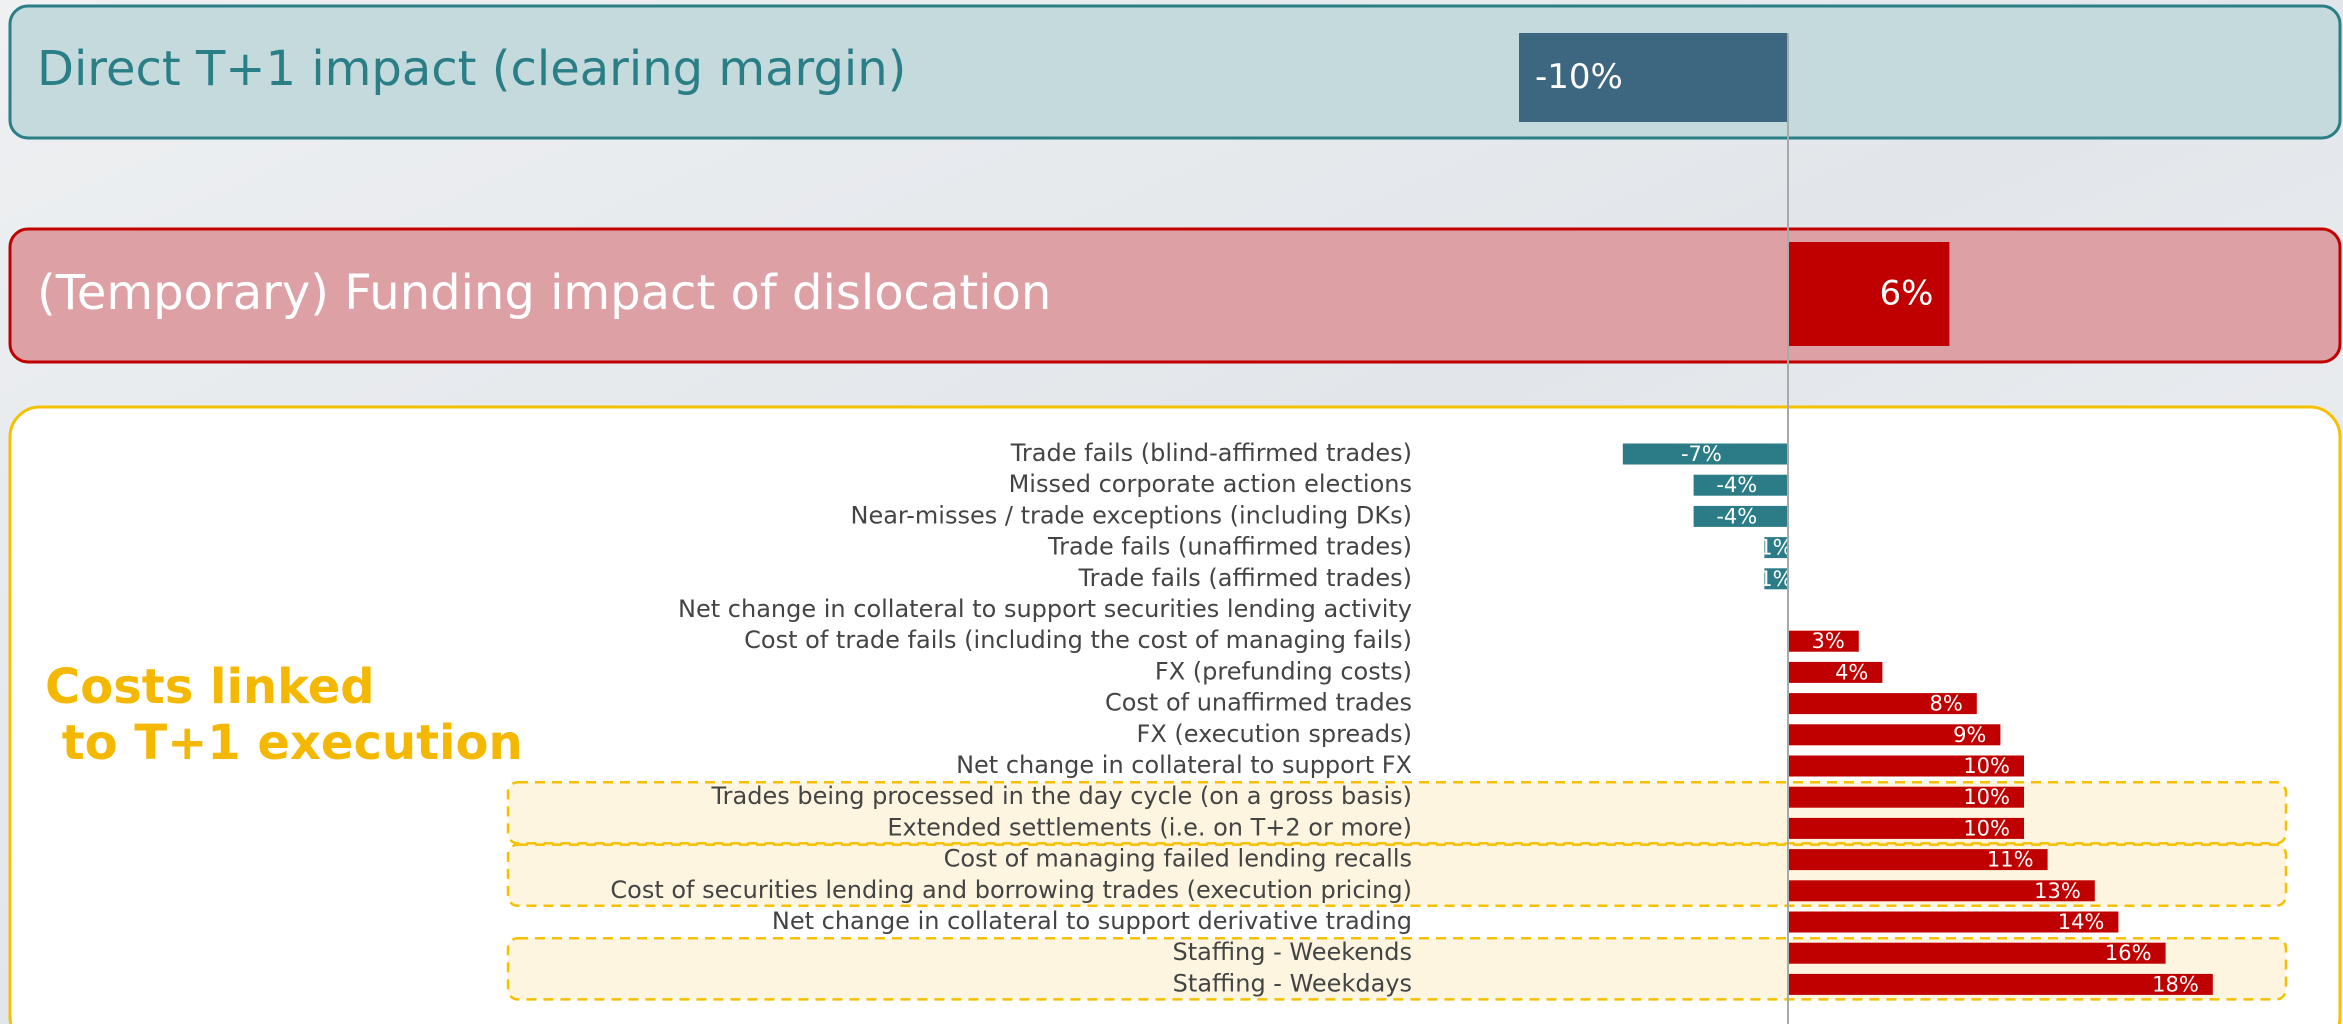 The image size is (2343, 1024). I want to click on value-label: 11%, so click(2010, 860).